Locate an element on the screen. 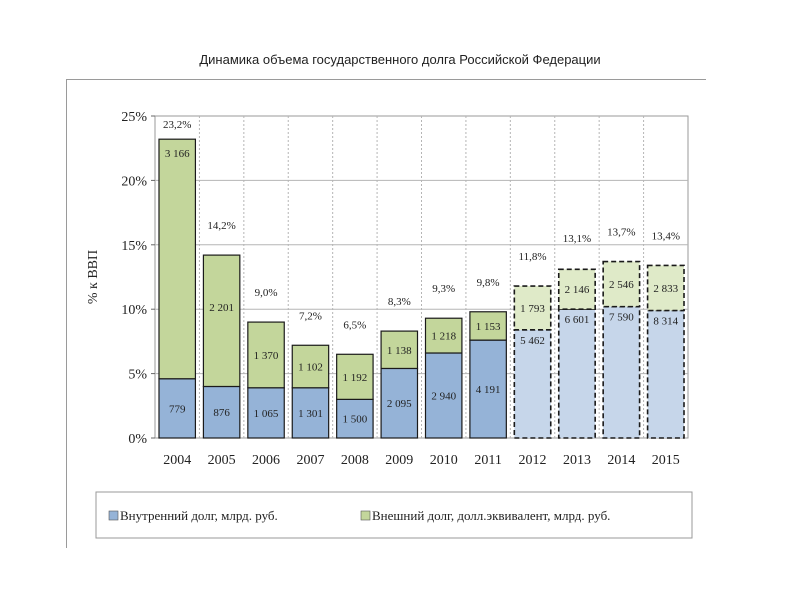 The image size is (800, 600). y-tick-label: 20% is located at coordinates (134, 181).